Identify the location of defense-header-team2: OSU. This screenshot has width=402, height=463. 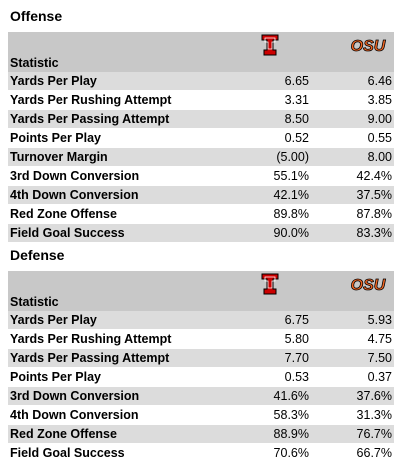
(352, 291).